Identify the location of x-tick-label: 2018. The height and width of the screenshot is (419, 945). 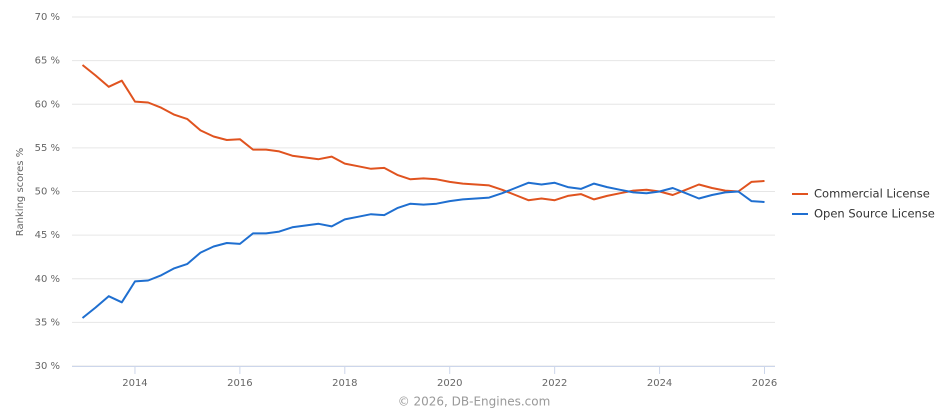
(344, 383).